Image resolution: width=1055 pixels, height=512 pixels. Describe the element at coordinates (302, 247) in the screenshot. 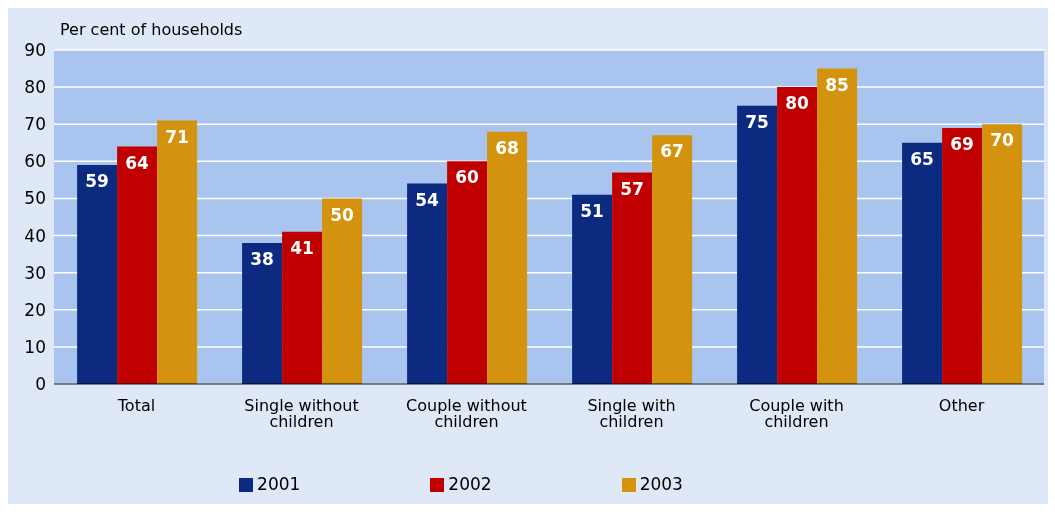

I see `data-label: 41` at that location.